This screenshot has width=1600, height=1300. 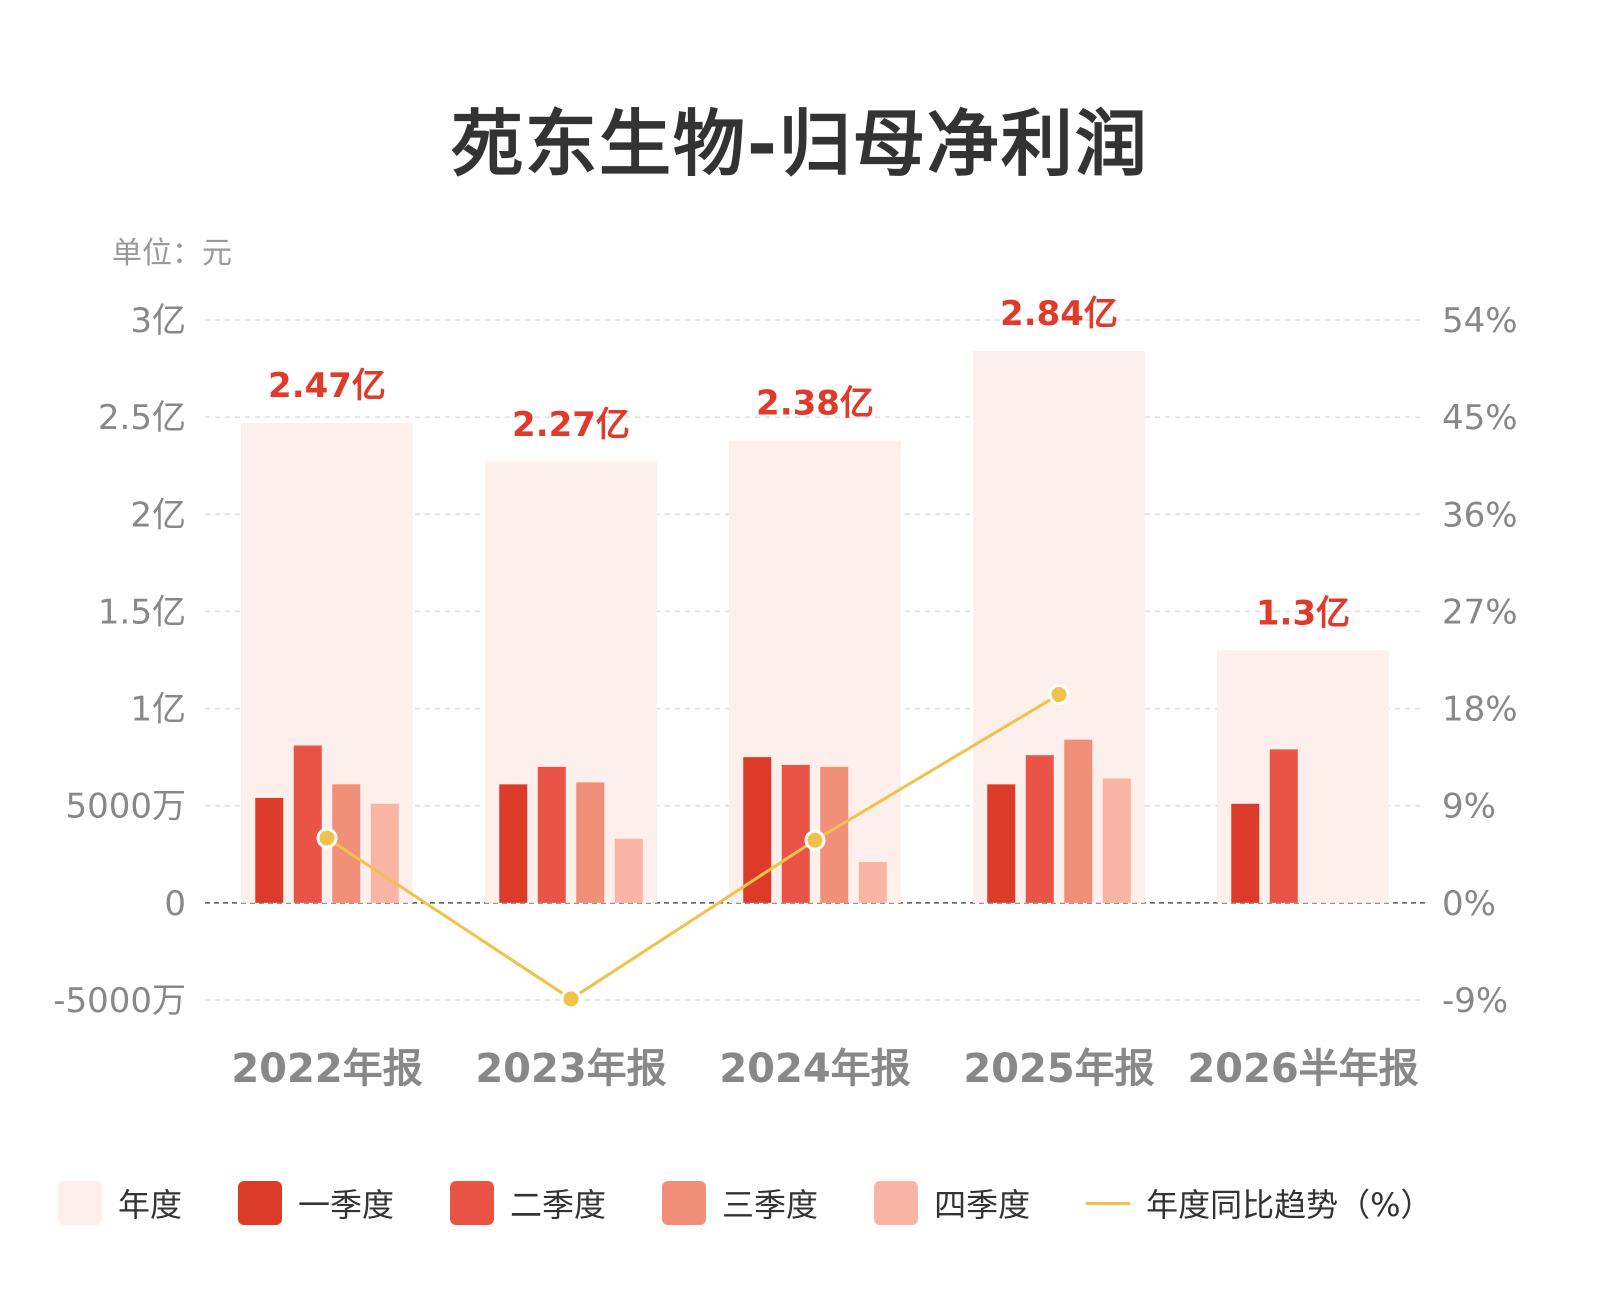 What do you see at coordinates (570, 1069) in the screenshot?
I see `x-tick-label: 2023年报` at bounding box center [570, 1069].